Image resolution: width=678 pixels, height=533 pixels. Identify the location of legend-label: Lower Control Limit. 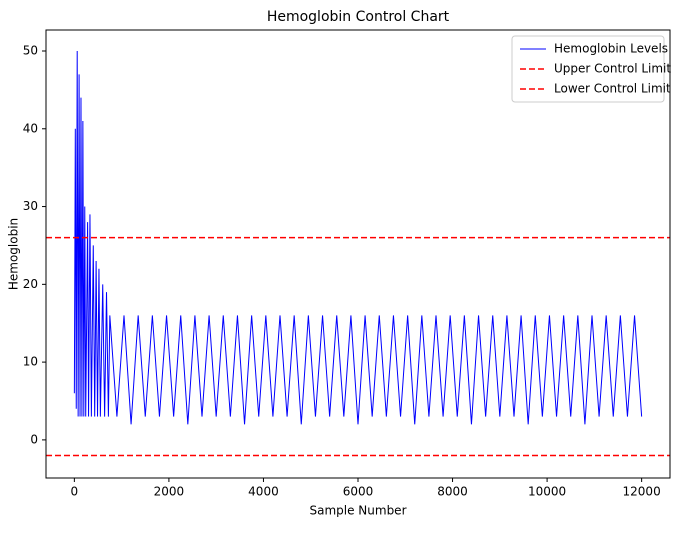
(612, 89).